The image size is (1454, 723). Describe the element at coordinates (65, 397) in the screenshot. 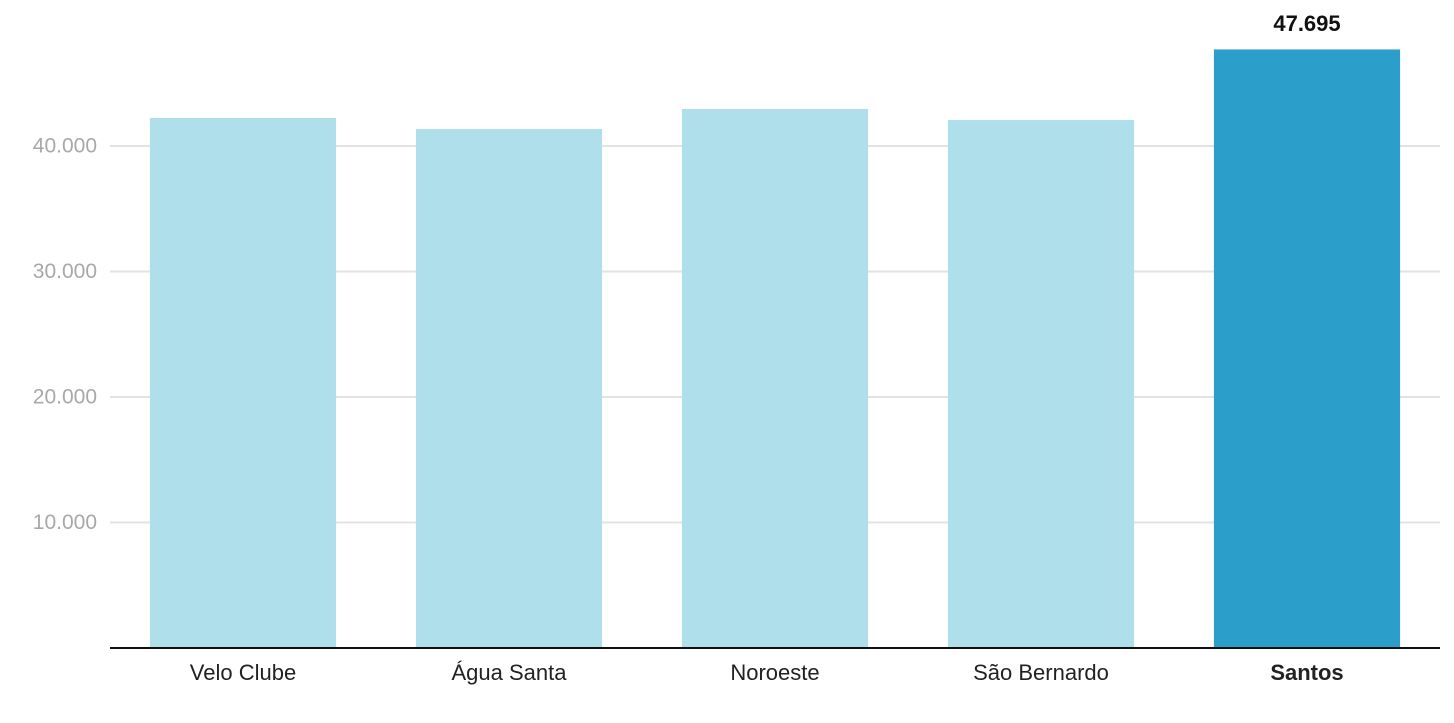

I see `y-tick-label: 20.000` at that location.